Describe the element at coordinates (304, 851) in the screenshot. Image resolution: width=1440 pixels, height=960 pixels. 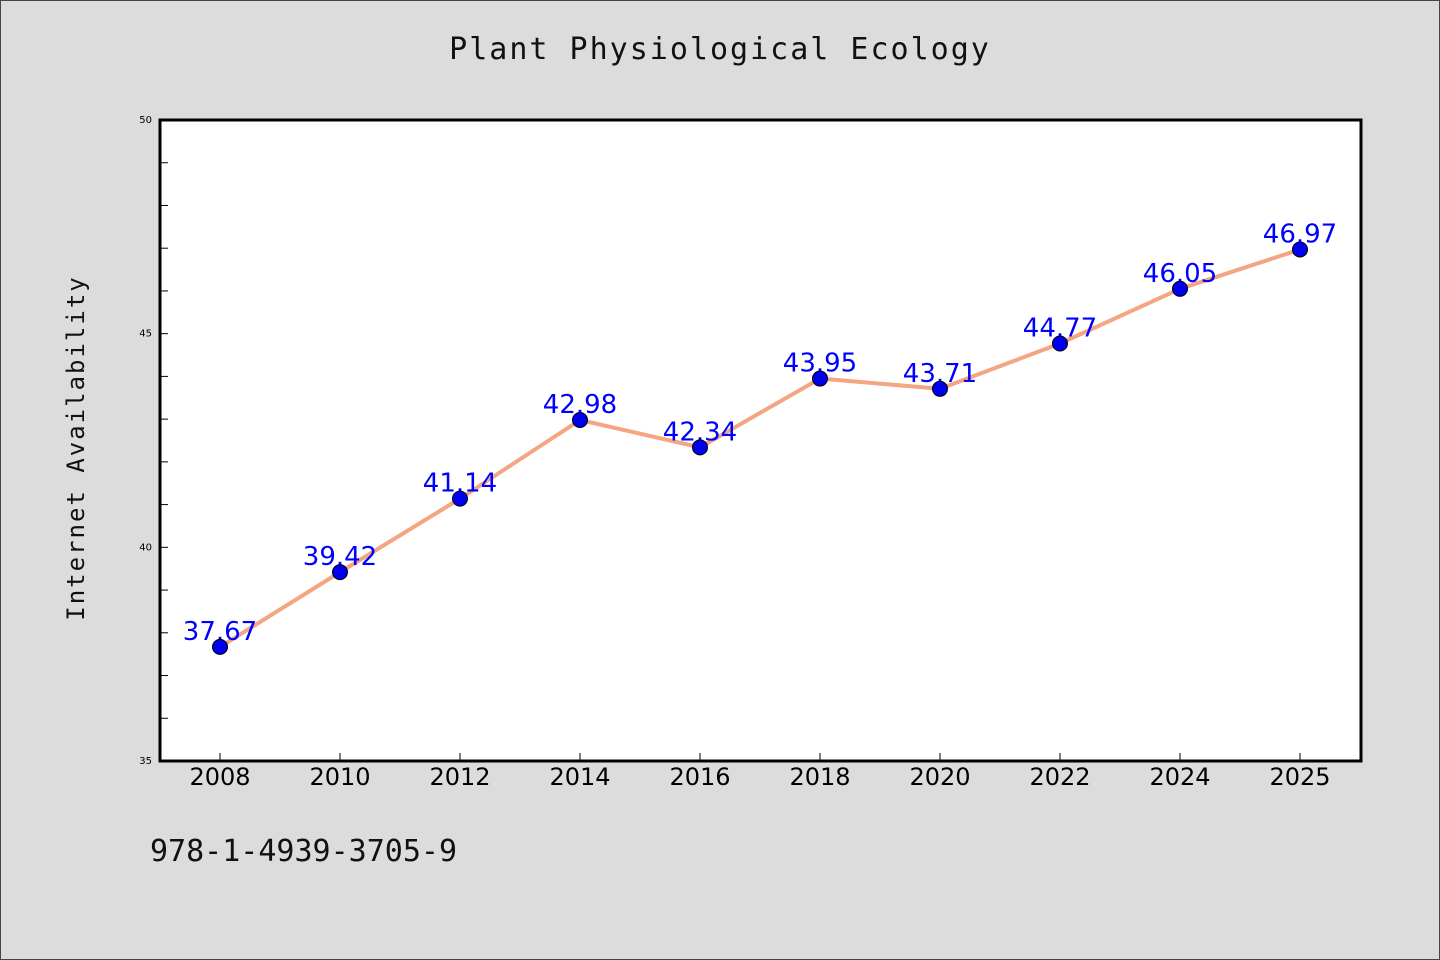
I see `isbn-footnote: 978-1-4939-3705-9` at that location.